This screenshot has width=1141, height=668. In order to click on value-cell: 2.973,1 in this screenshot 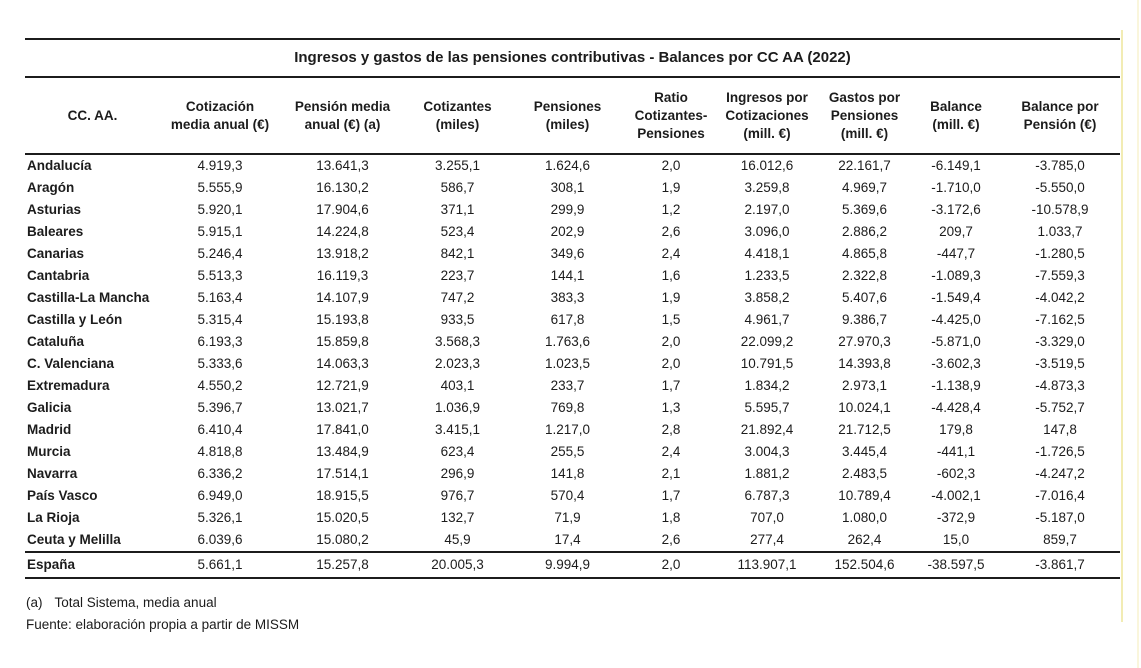, I will do `click(864, 385)`.